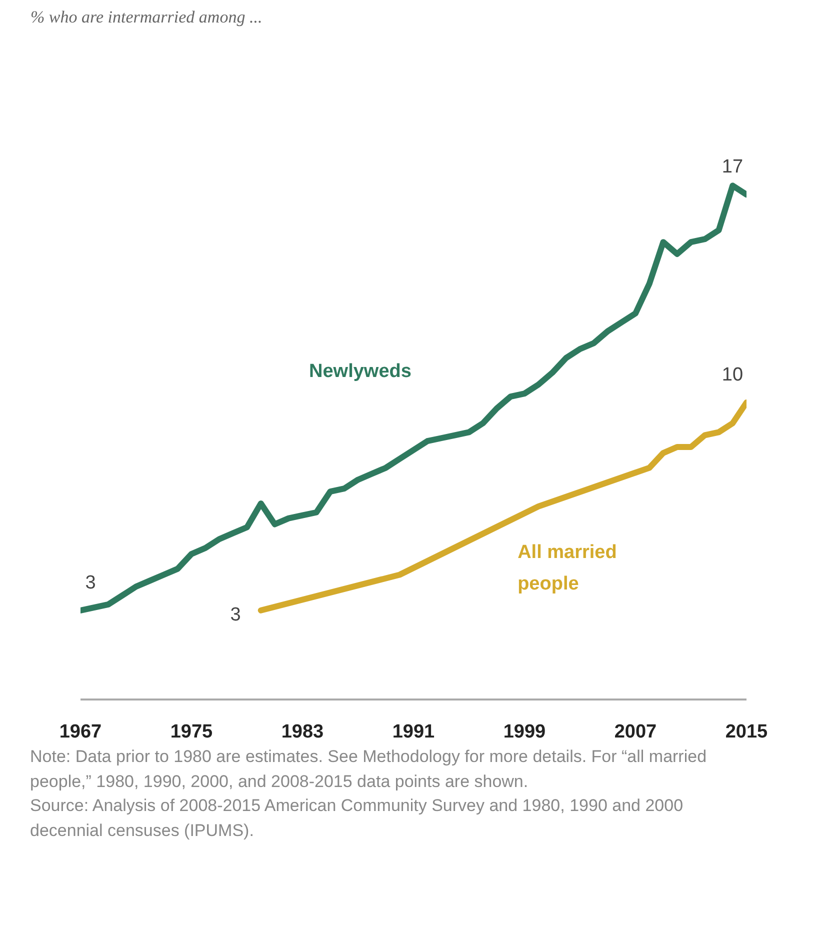  I want to click on source-note: Source: Analysis of 2008-2015 American Community Survey and 1980, 1990 and 2000 decennial censuses (IPUMS)., so click(357, 818).